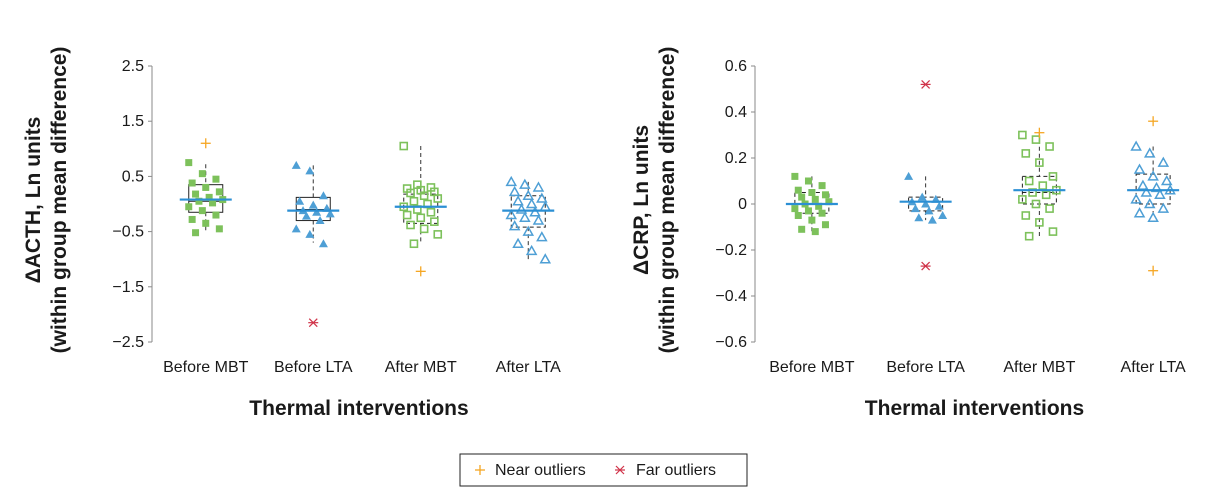 The height and width of the screenshot is (487, 1206). What do you see at coordinates (812, 367) in the screenshot?
I see `x-tick-label: Before MBT` at bounding box center [812, 367].